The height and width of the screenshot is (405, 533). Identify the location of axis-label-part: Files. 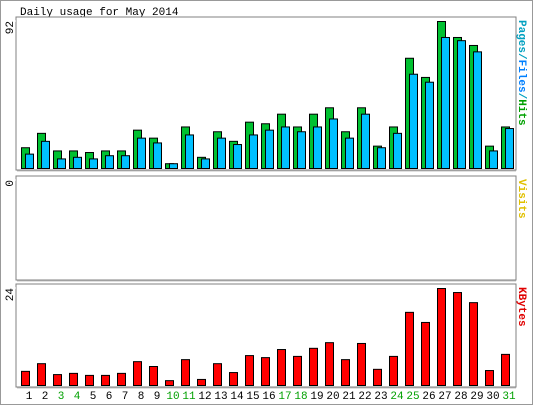
(521, 76).